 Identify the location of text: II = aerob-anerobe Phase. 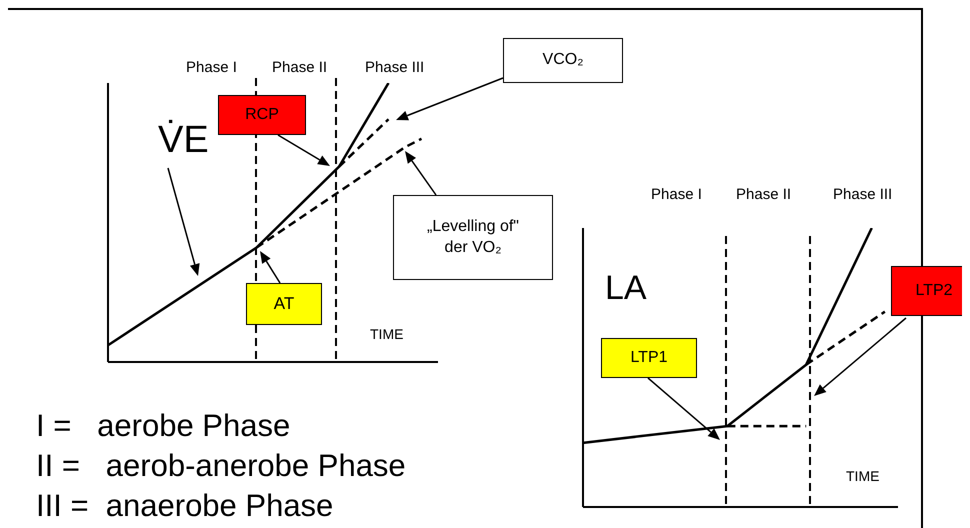
(221, 466).